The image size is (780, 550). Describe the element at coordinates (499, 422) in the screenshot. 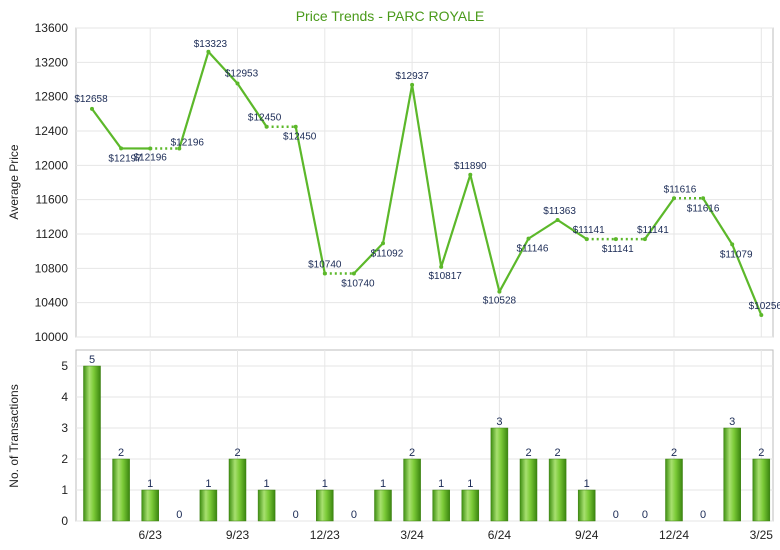

I see `transaction-bar-label-14: 3` at that location.